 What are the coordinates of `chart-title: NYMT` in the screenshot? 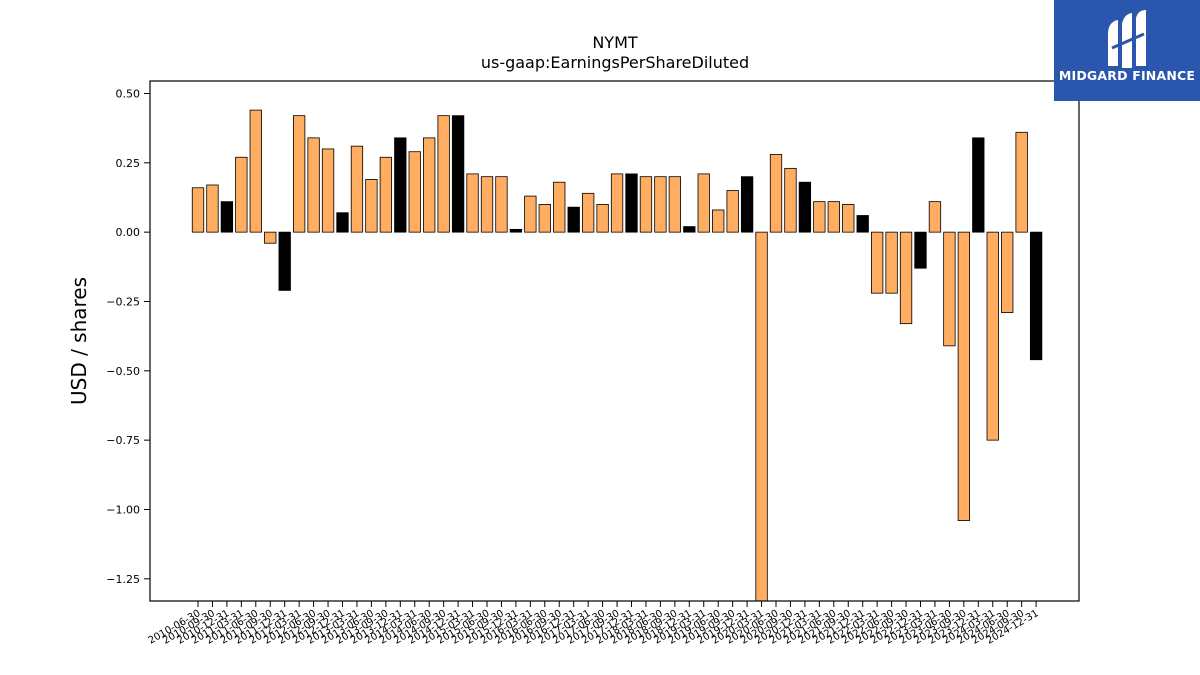 It's located at (615, 42).